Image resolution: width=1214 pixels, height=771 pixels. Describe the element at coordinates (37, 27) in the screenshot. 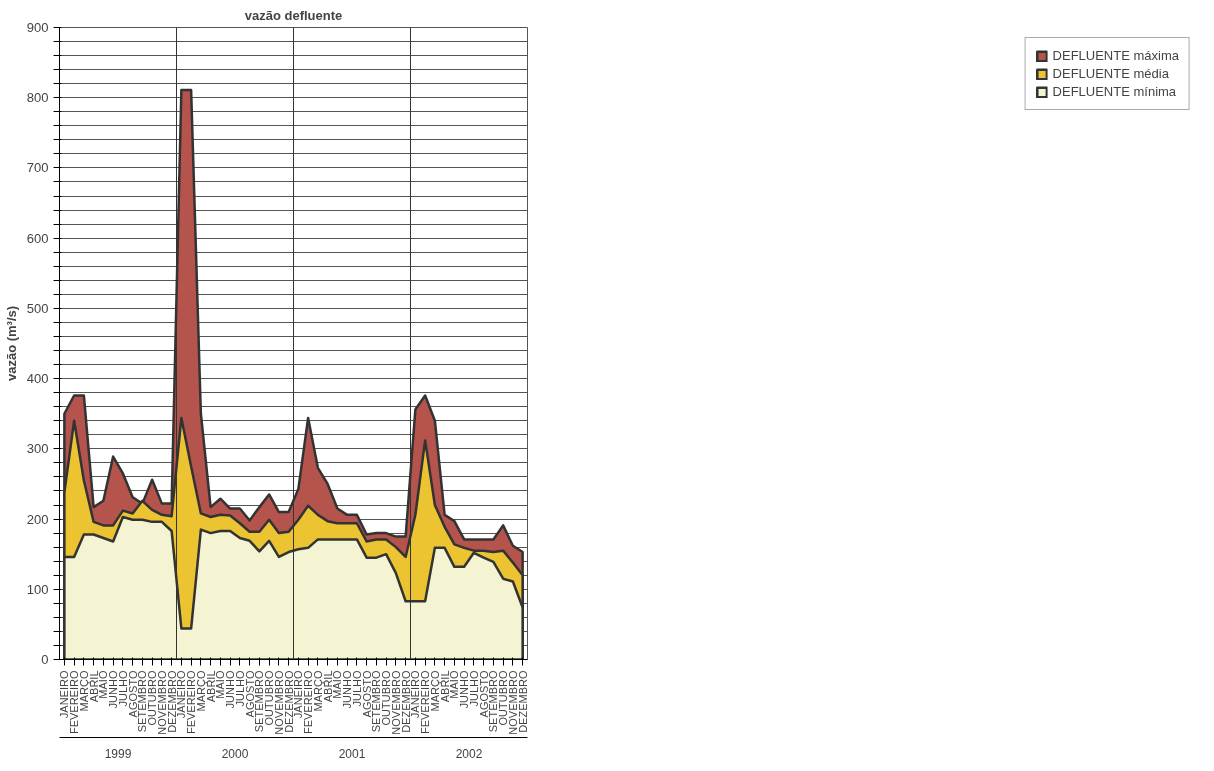

I see `y-tick-label: 900` at that location.